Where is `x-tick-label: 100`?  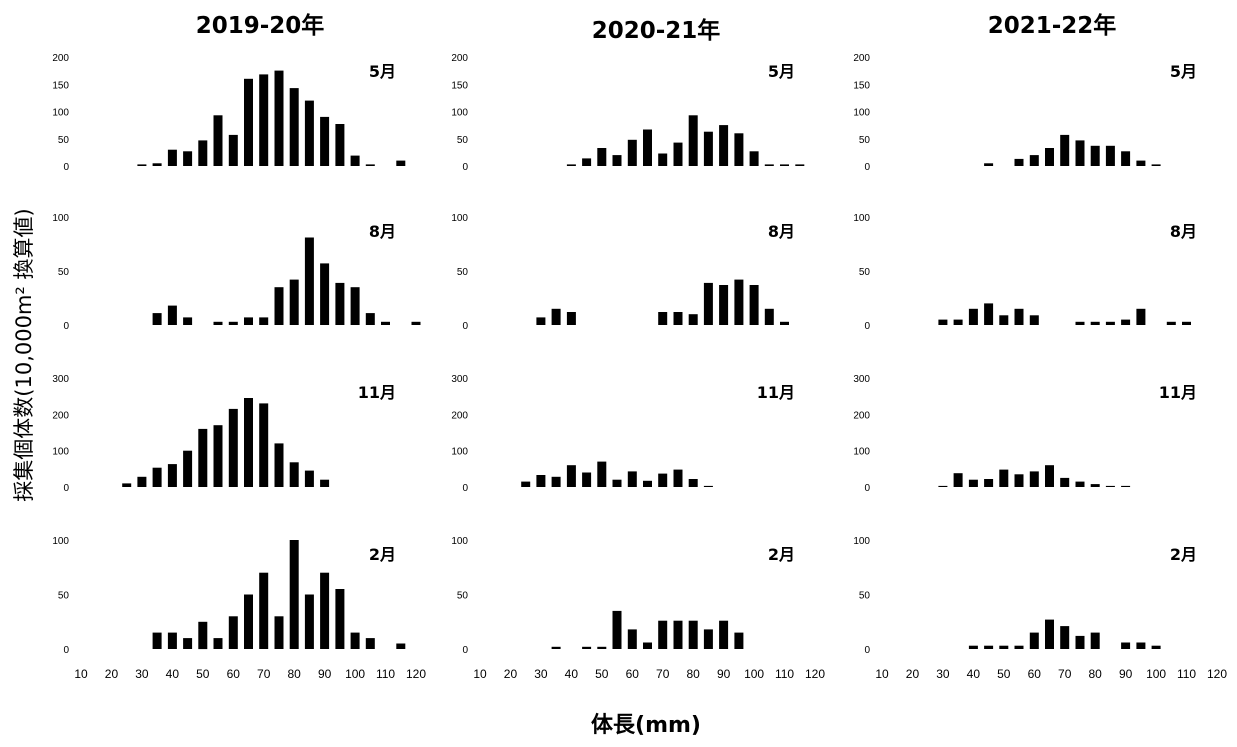 x-tick-label: 100 is located at coordinates (754, 674).